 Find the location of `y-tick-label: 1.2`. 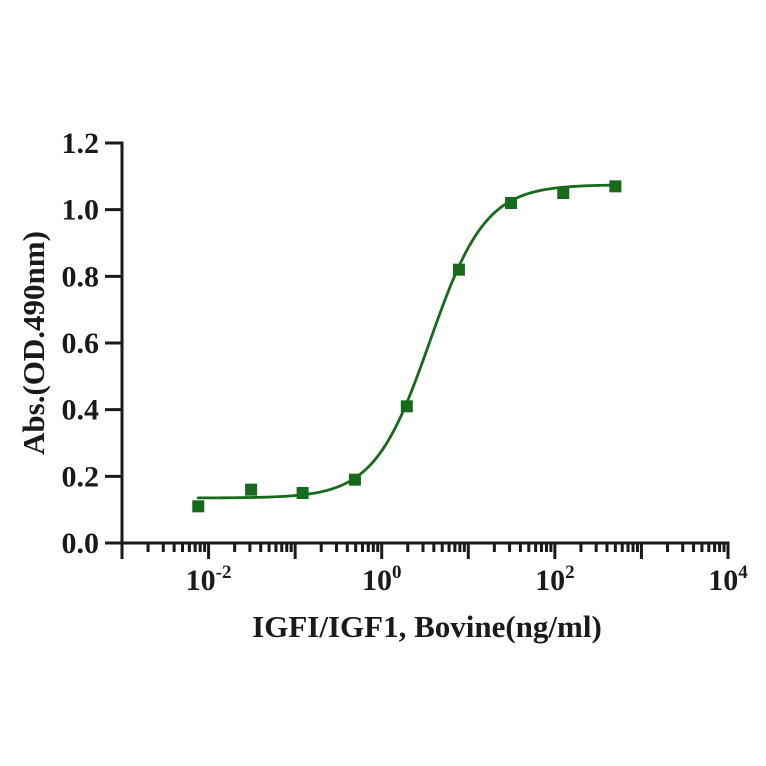

y-tick-label: 1.2 is located at coordinates (81, 143).